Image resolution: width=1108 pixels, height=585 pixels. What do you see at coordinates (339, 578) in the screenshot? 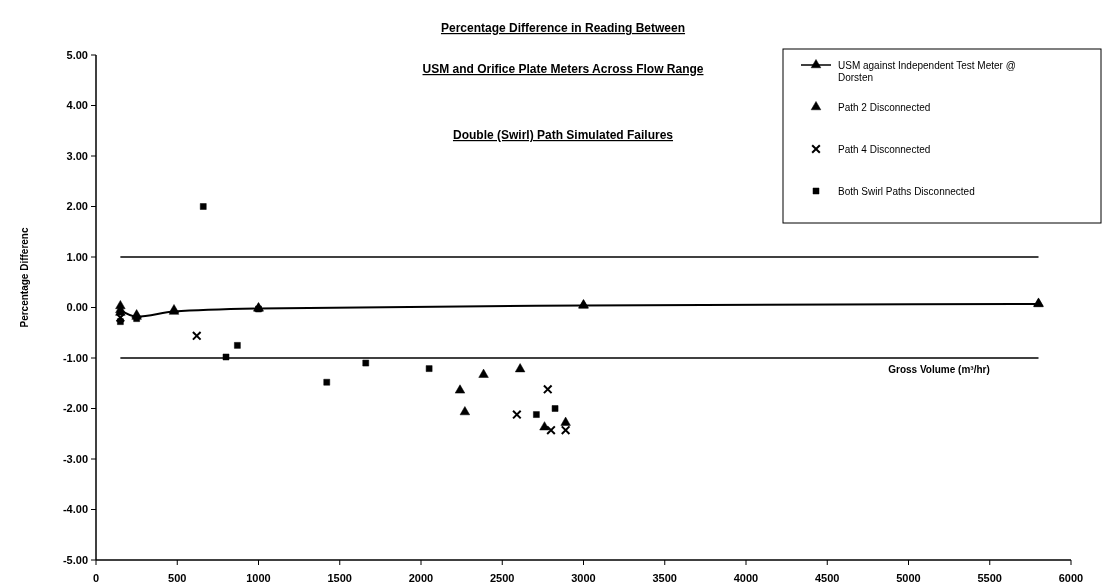
I see `x-tick-label: 1500` at bounding box center [339, 578].